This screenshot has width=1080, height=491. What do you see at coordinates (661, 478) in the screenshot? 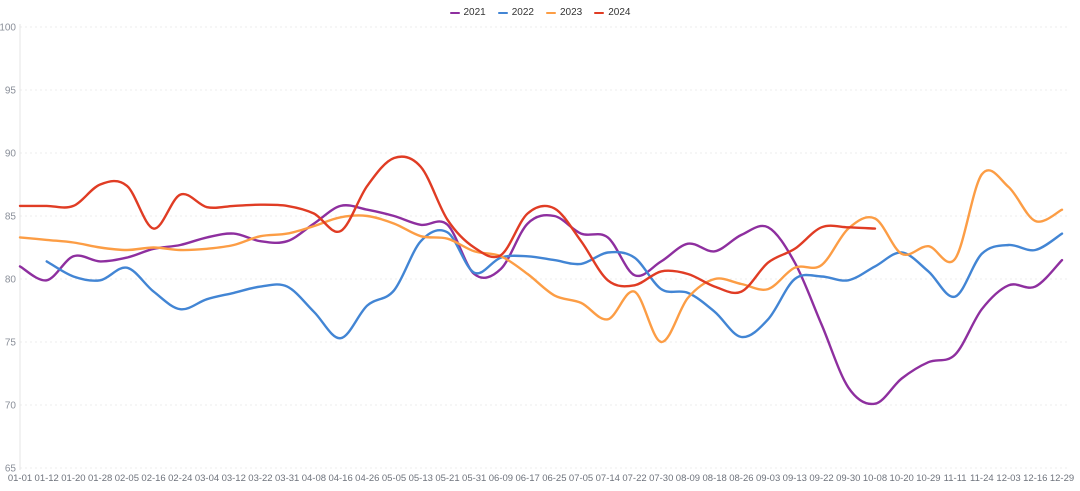
I see `x-axis-tick-label: 07-30` at bounding box center [661, 478].